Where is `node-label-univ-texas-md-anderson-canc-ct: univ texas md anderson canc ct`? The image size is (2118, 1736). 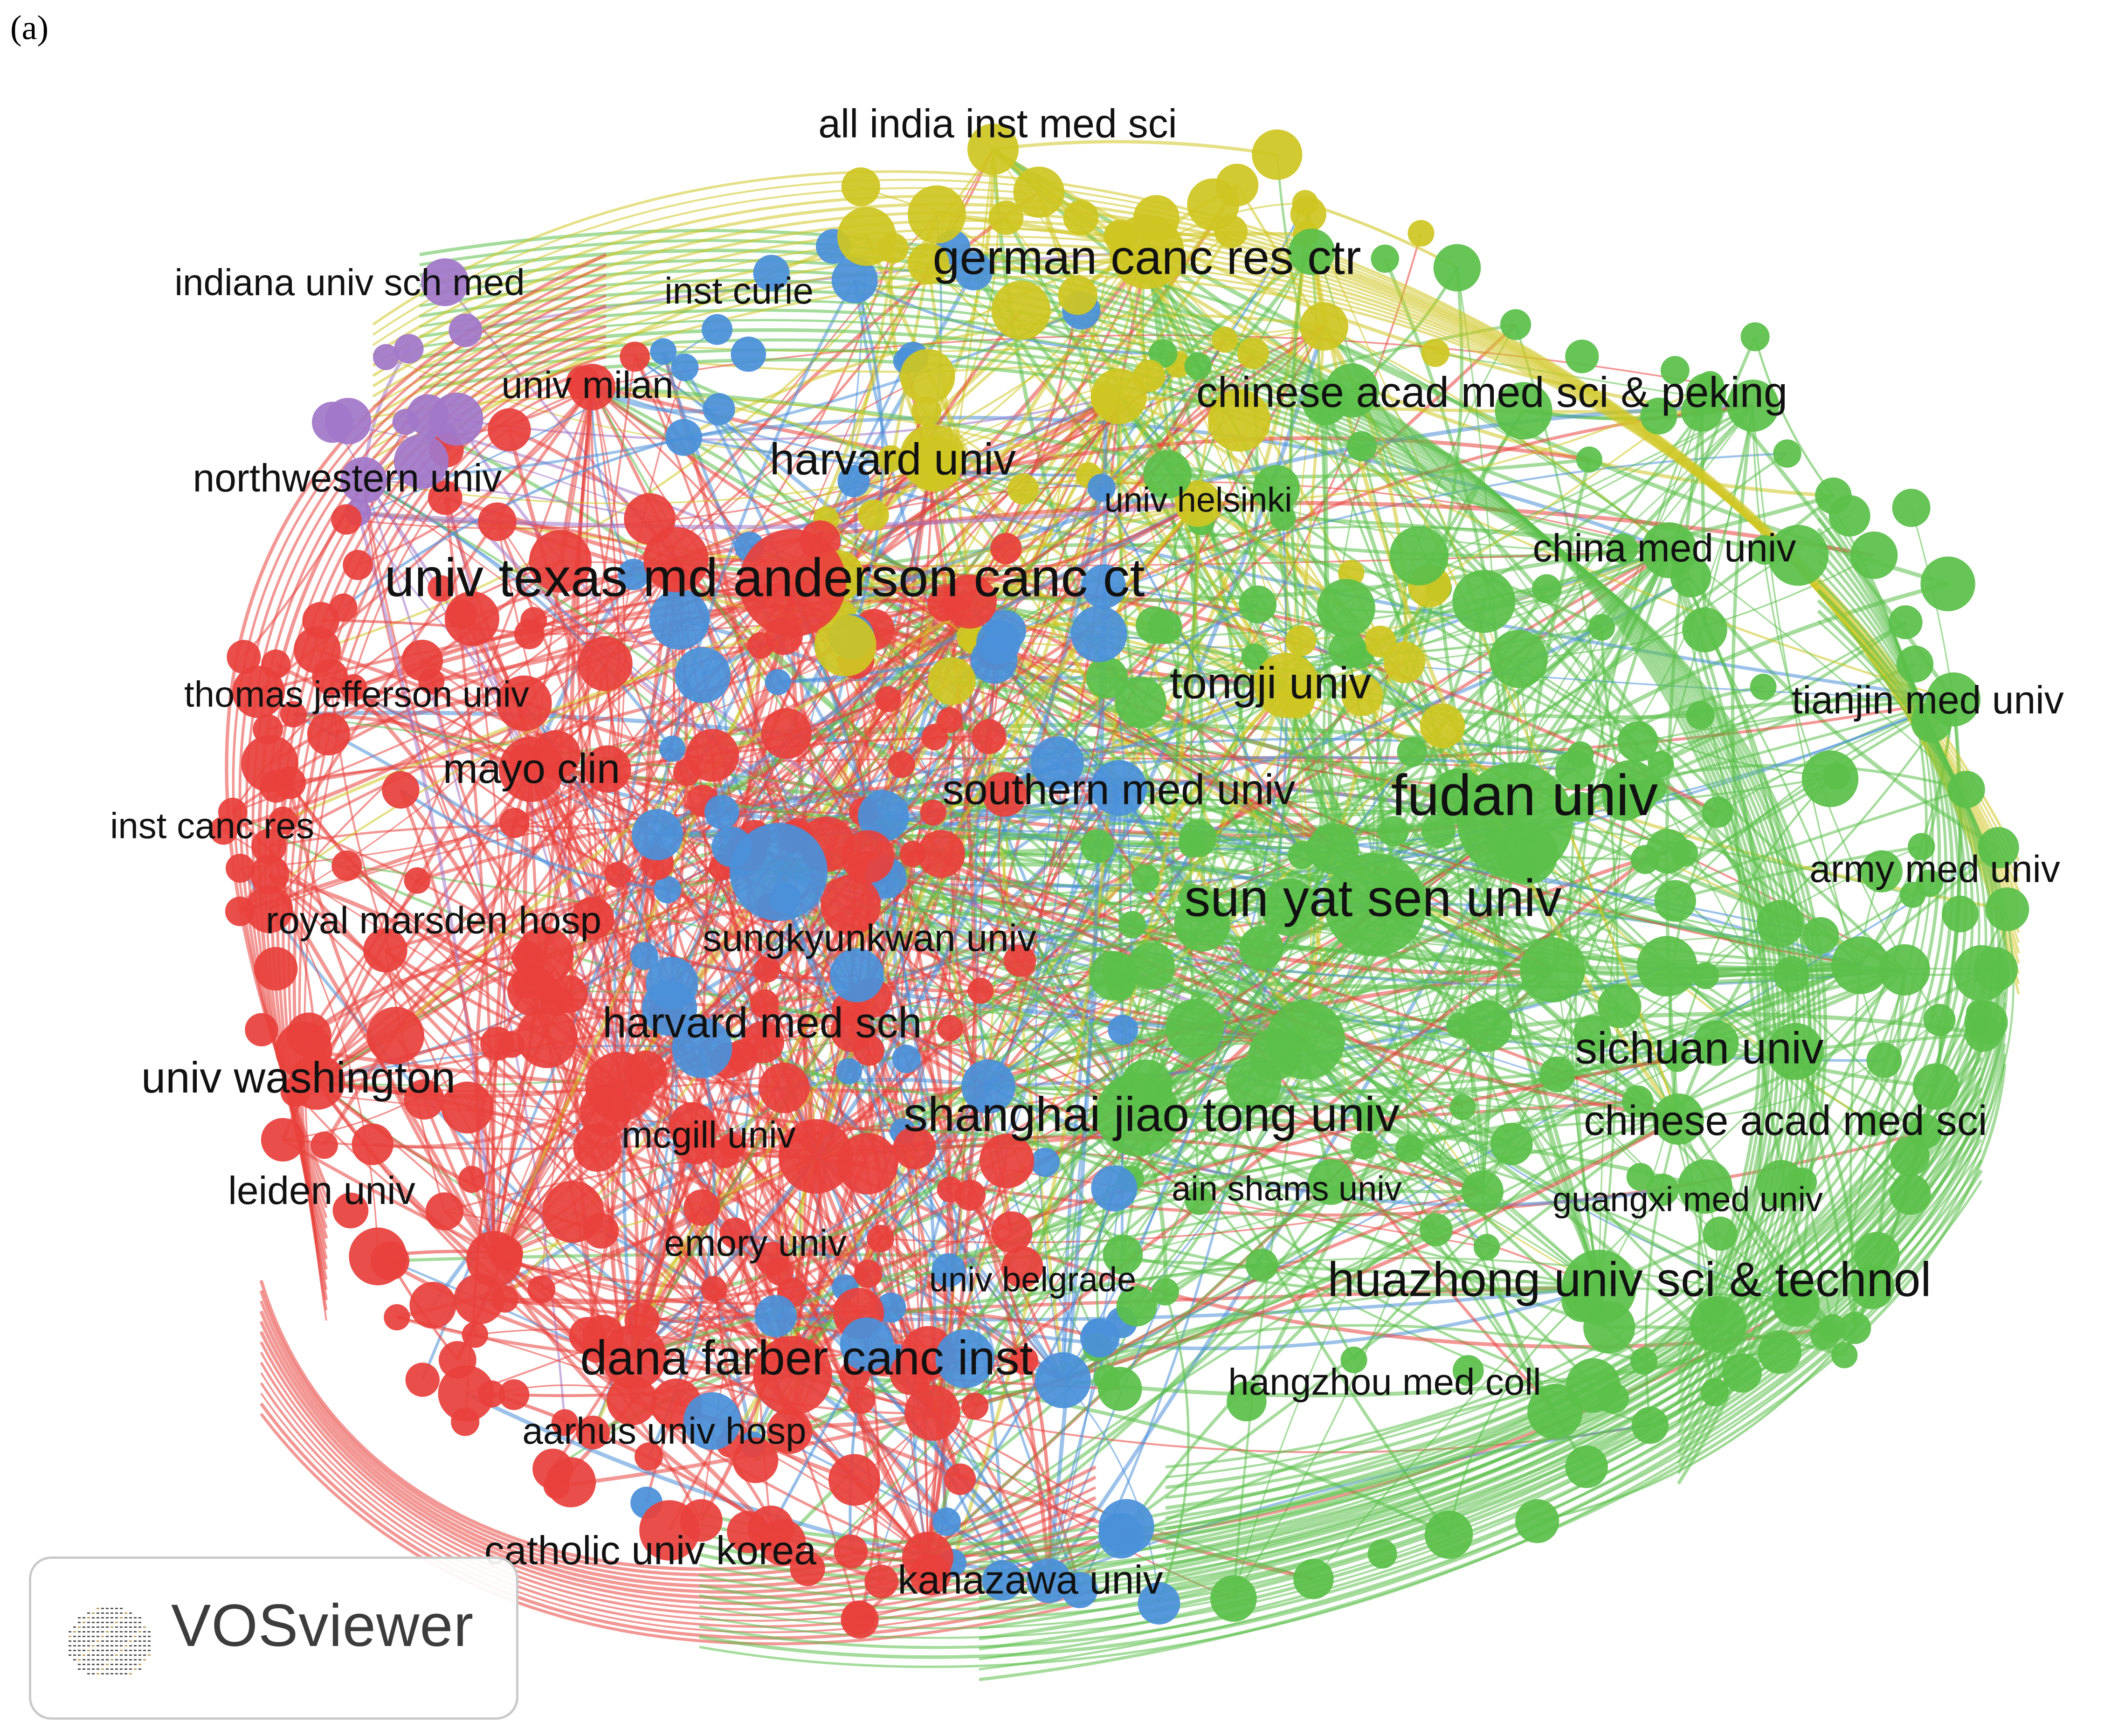 node-label-univ-texas-md-anderson-canc-ct: univ texas md anderson canc ct is located at coordinates (765, 577).